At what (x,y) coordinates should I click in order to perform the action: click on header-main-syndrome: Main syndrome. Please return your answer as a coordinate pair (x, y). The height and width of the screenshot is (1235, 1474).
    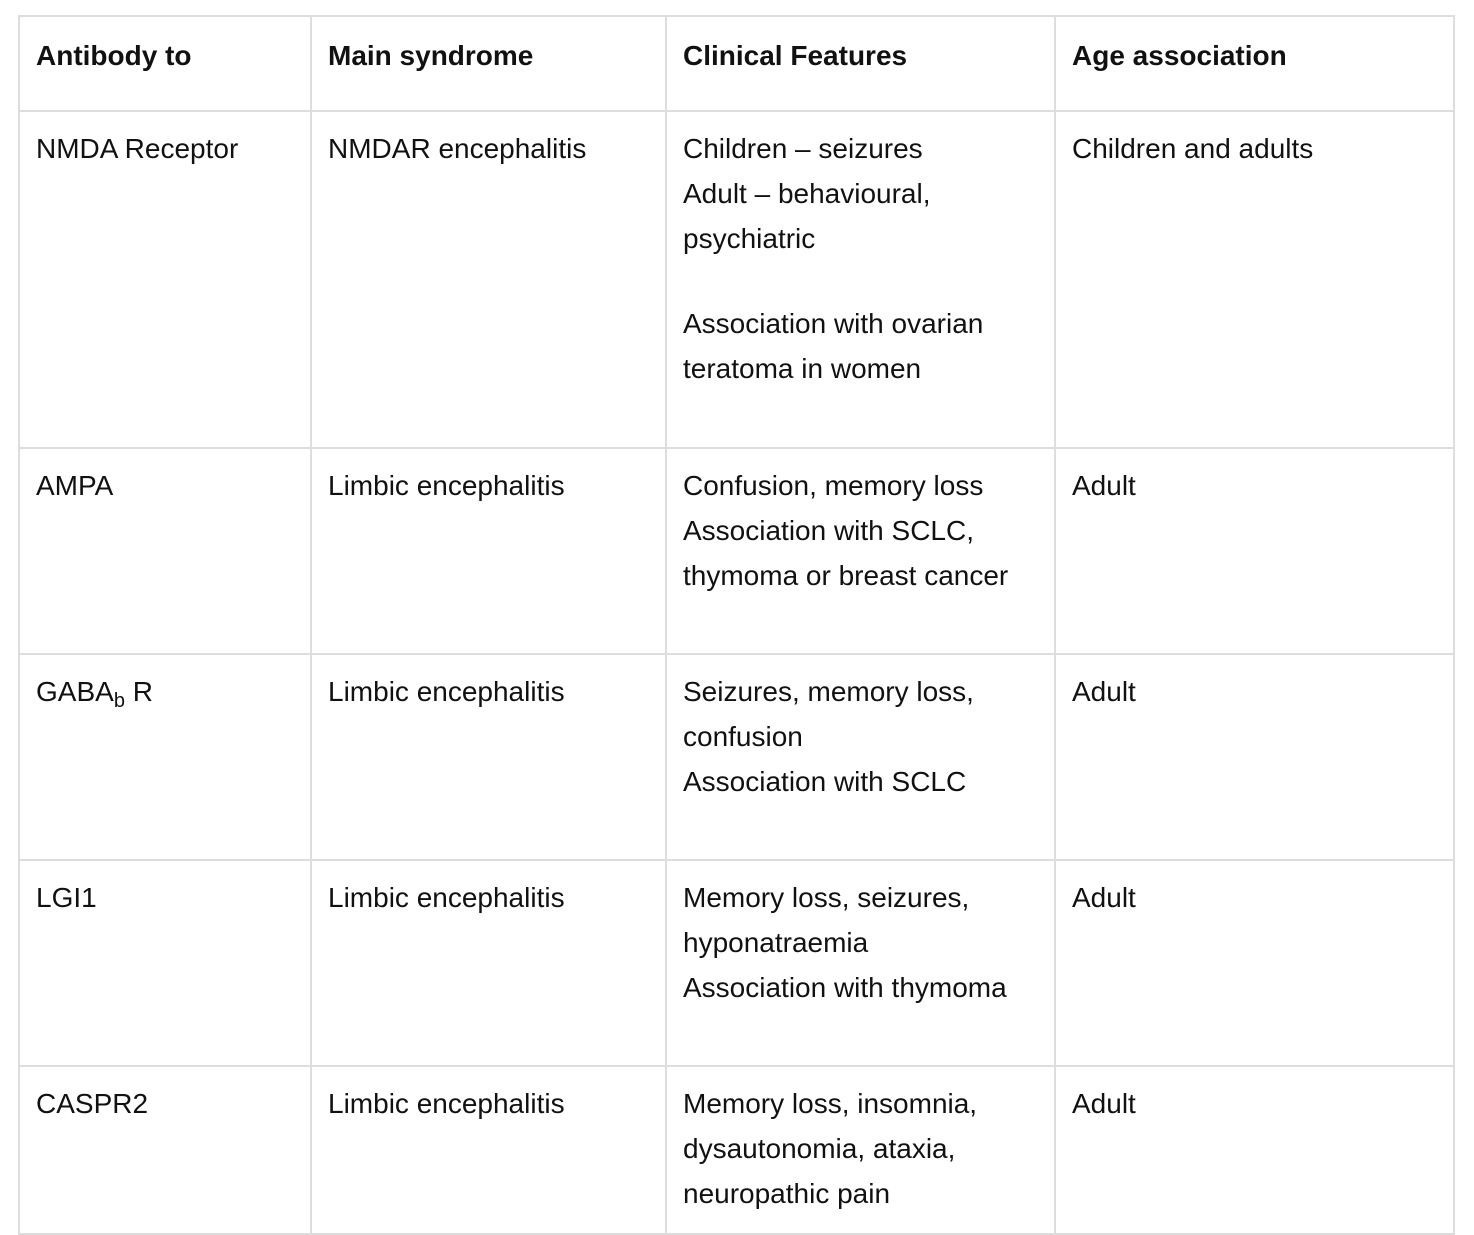
    Looking at the image, I should click on (488, 63).